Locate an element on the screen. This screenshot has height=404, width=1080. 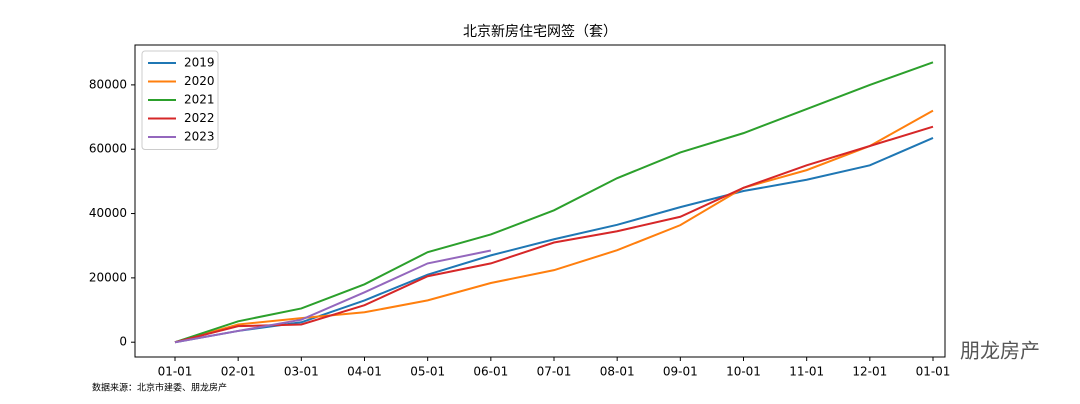
x-tick-label: 06-01 is located at coordinates (490, 372).